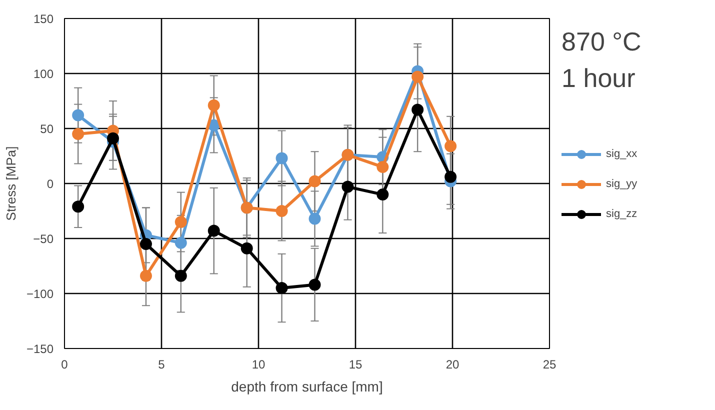 Image resolution: width=715 pixels, height=410 pixels. Describe the element at coordinates (602, 41) in the screenshot. I see `text: 870 °C` at that location.